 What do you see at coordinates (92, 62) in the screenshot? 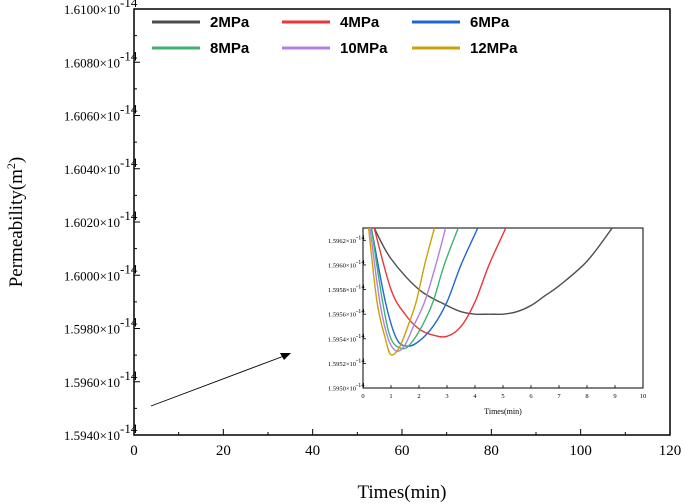
I see `y-tick-label: 1.6080×10` at bounding box center [92, 62].